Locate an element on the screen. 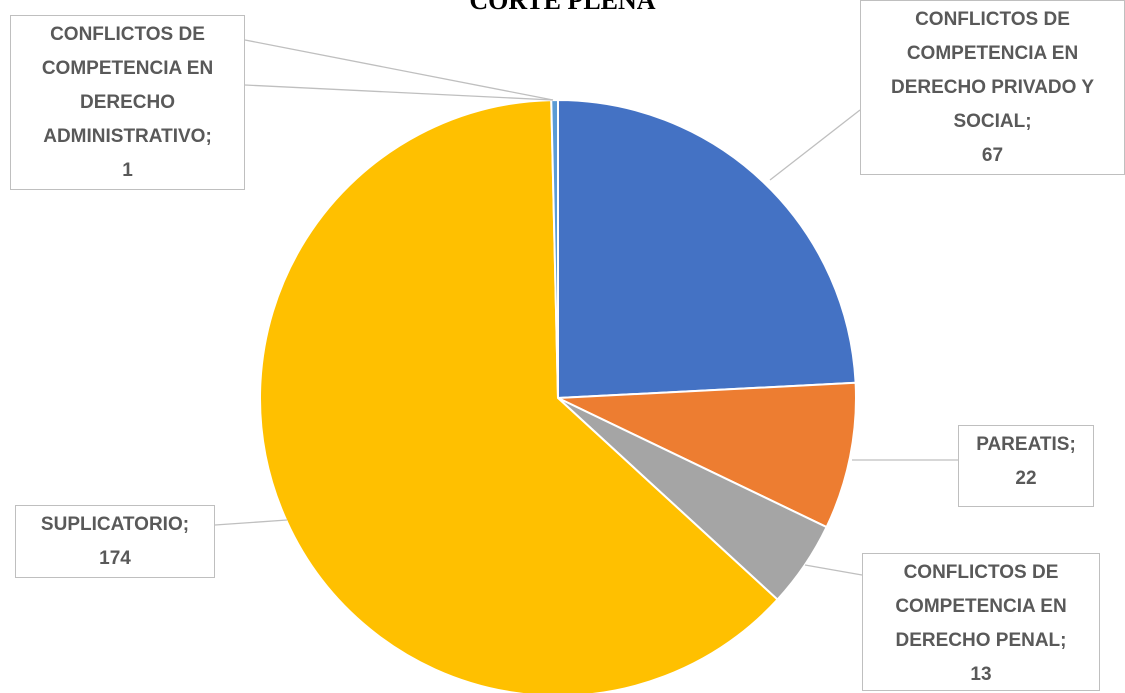  label-value: 174 is located at coordinates (115, 558).